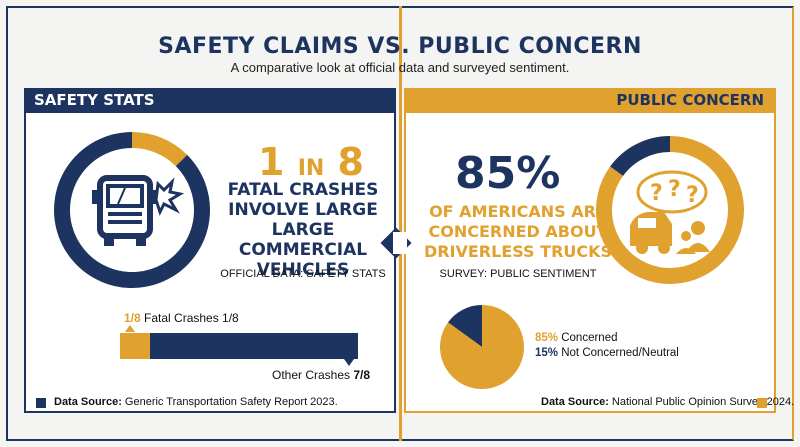 The width and height of the screenshot is (800, 447). I want to click on legend-concerned-key: 85%, so click(547, 338).